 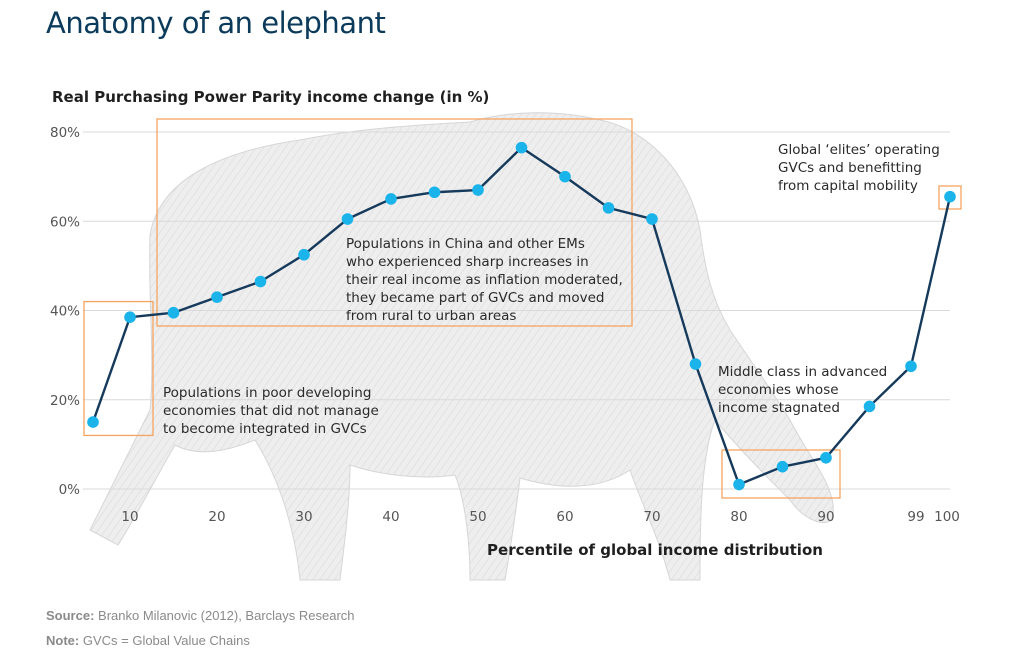 What do you see at coordinates (63, 640) in the screenshot?
I see `note-label: Note:` at bounding box center [63, 640].